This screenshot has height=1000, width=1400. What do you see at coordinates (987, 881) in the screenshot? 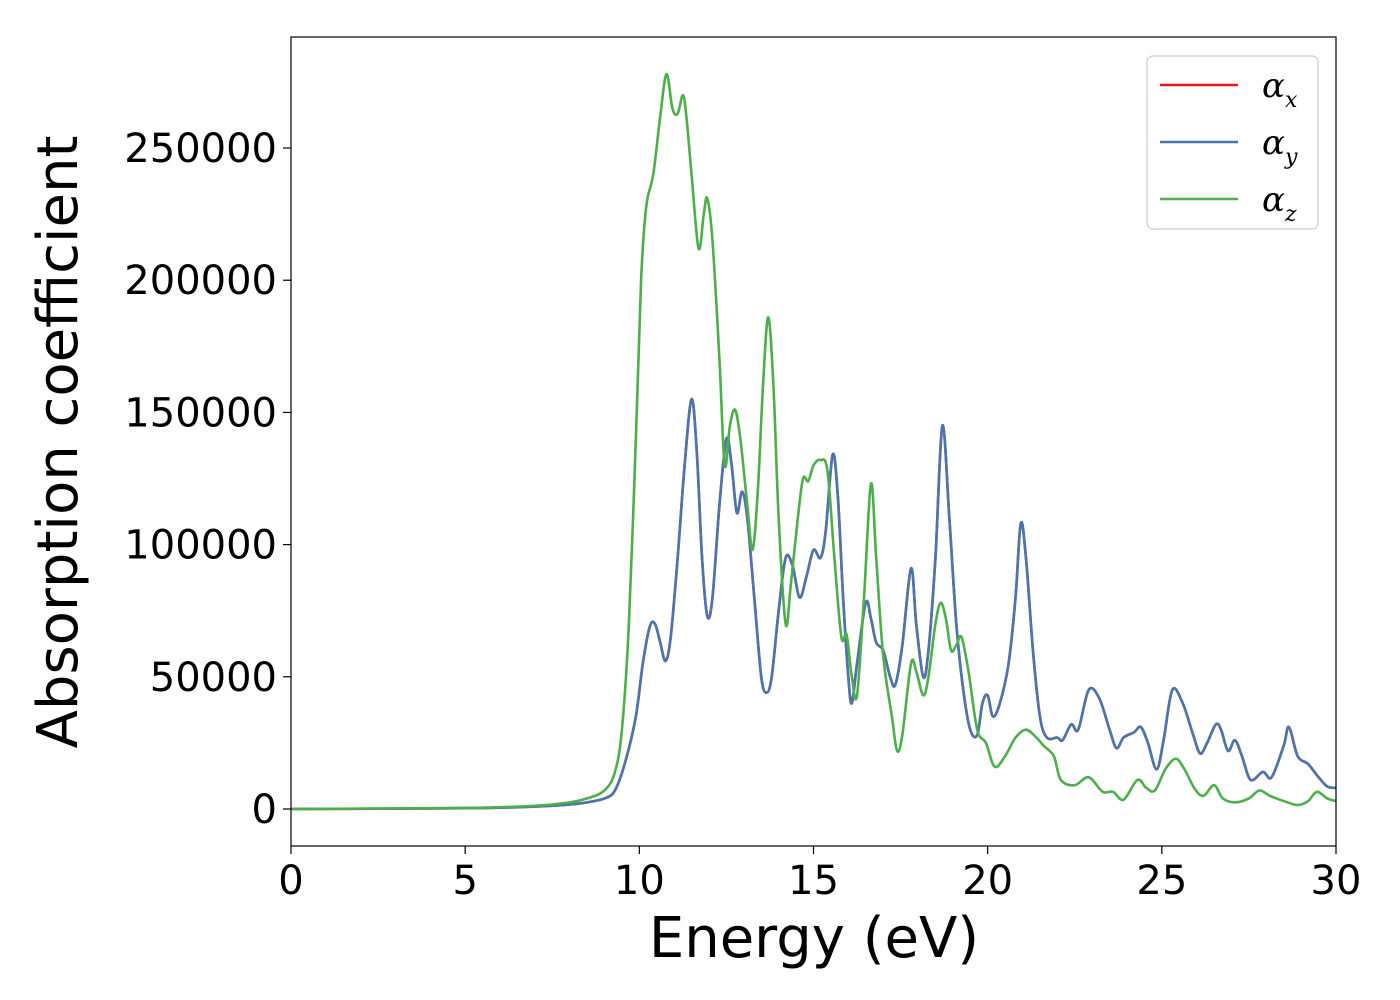
I see `x-tick-label: 20` at bounding box center [987, 881].